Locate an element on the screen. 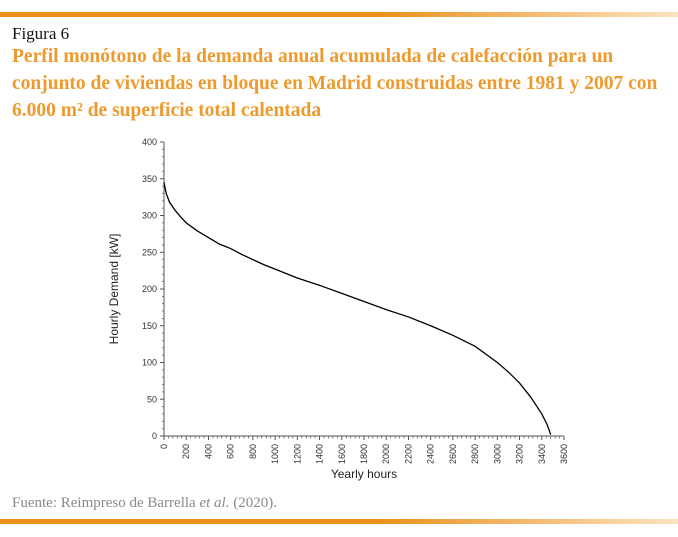  figure-label: Figura 6 is located at coordinates (41, 33).